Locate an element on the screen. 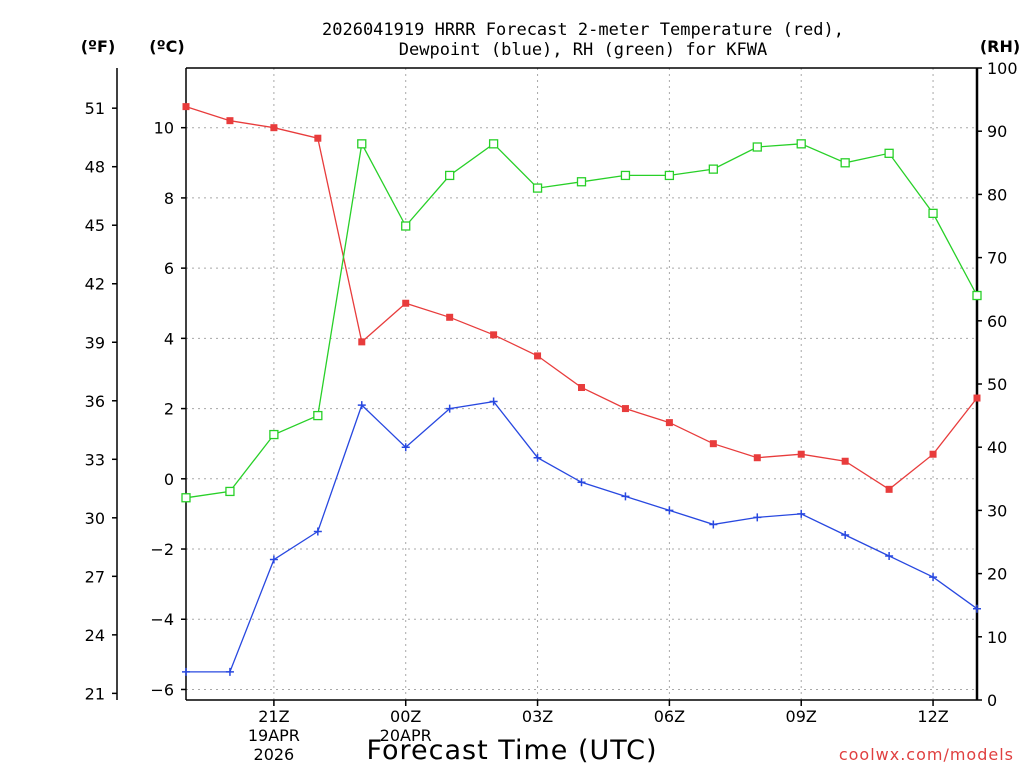 The image size is (1024, 768). credit-text: coolwx.com/models is located at coordinates (926, 754).